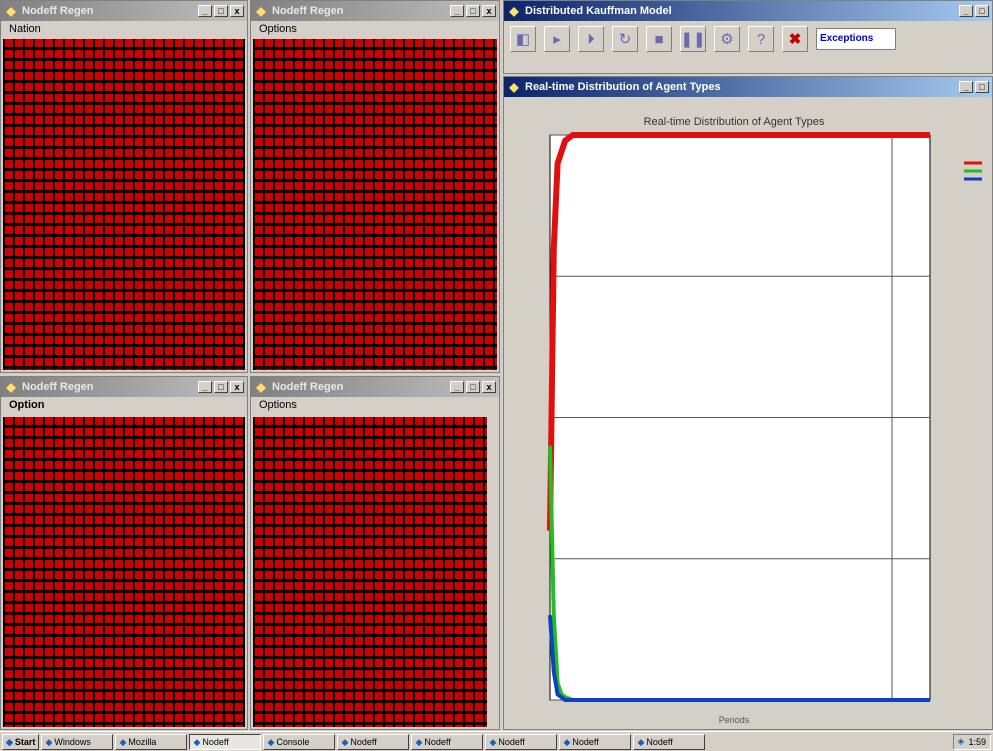 The width and height of the screenshot is (993, 751). I want to click on legend, so click(973, 171).